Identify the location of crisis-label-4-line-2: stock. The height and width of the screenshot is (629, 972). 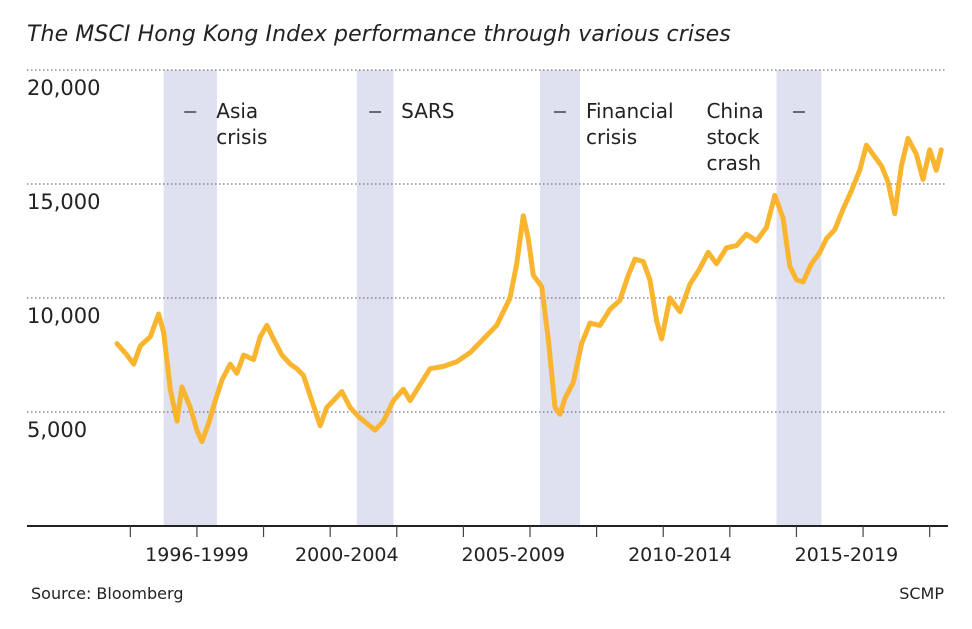
(732, 137).